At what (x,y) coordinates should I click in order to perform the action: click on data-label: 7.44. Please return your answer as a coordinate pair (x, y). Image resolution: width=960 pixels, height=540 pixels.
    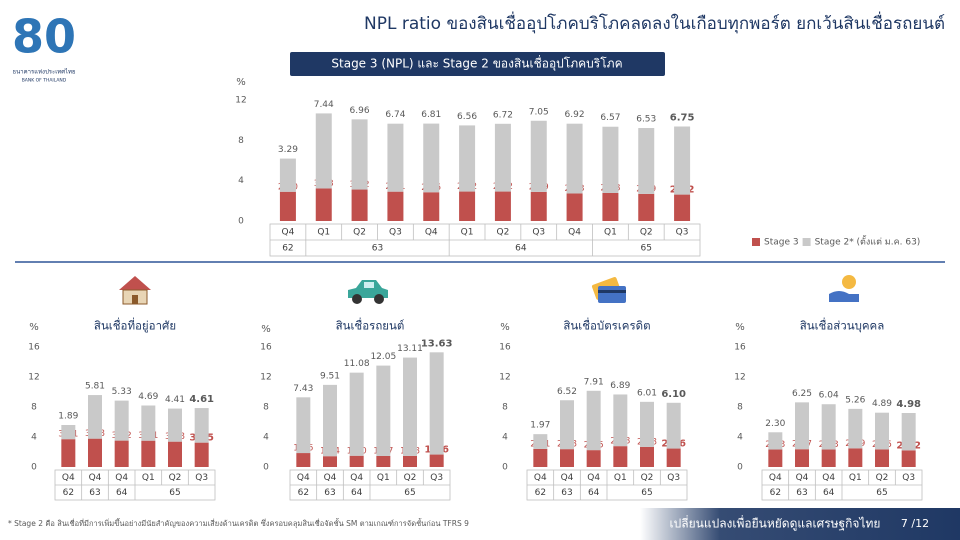
    Looking at the image, I should click on (324, 105).